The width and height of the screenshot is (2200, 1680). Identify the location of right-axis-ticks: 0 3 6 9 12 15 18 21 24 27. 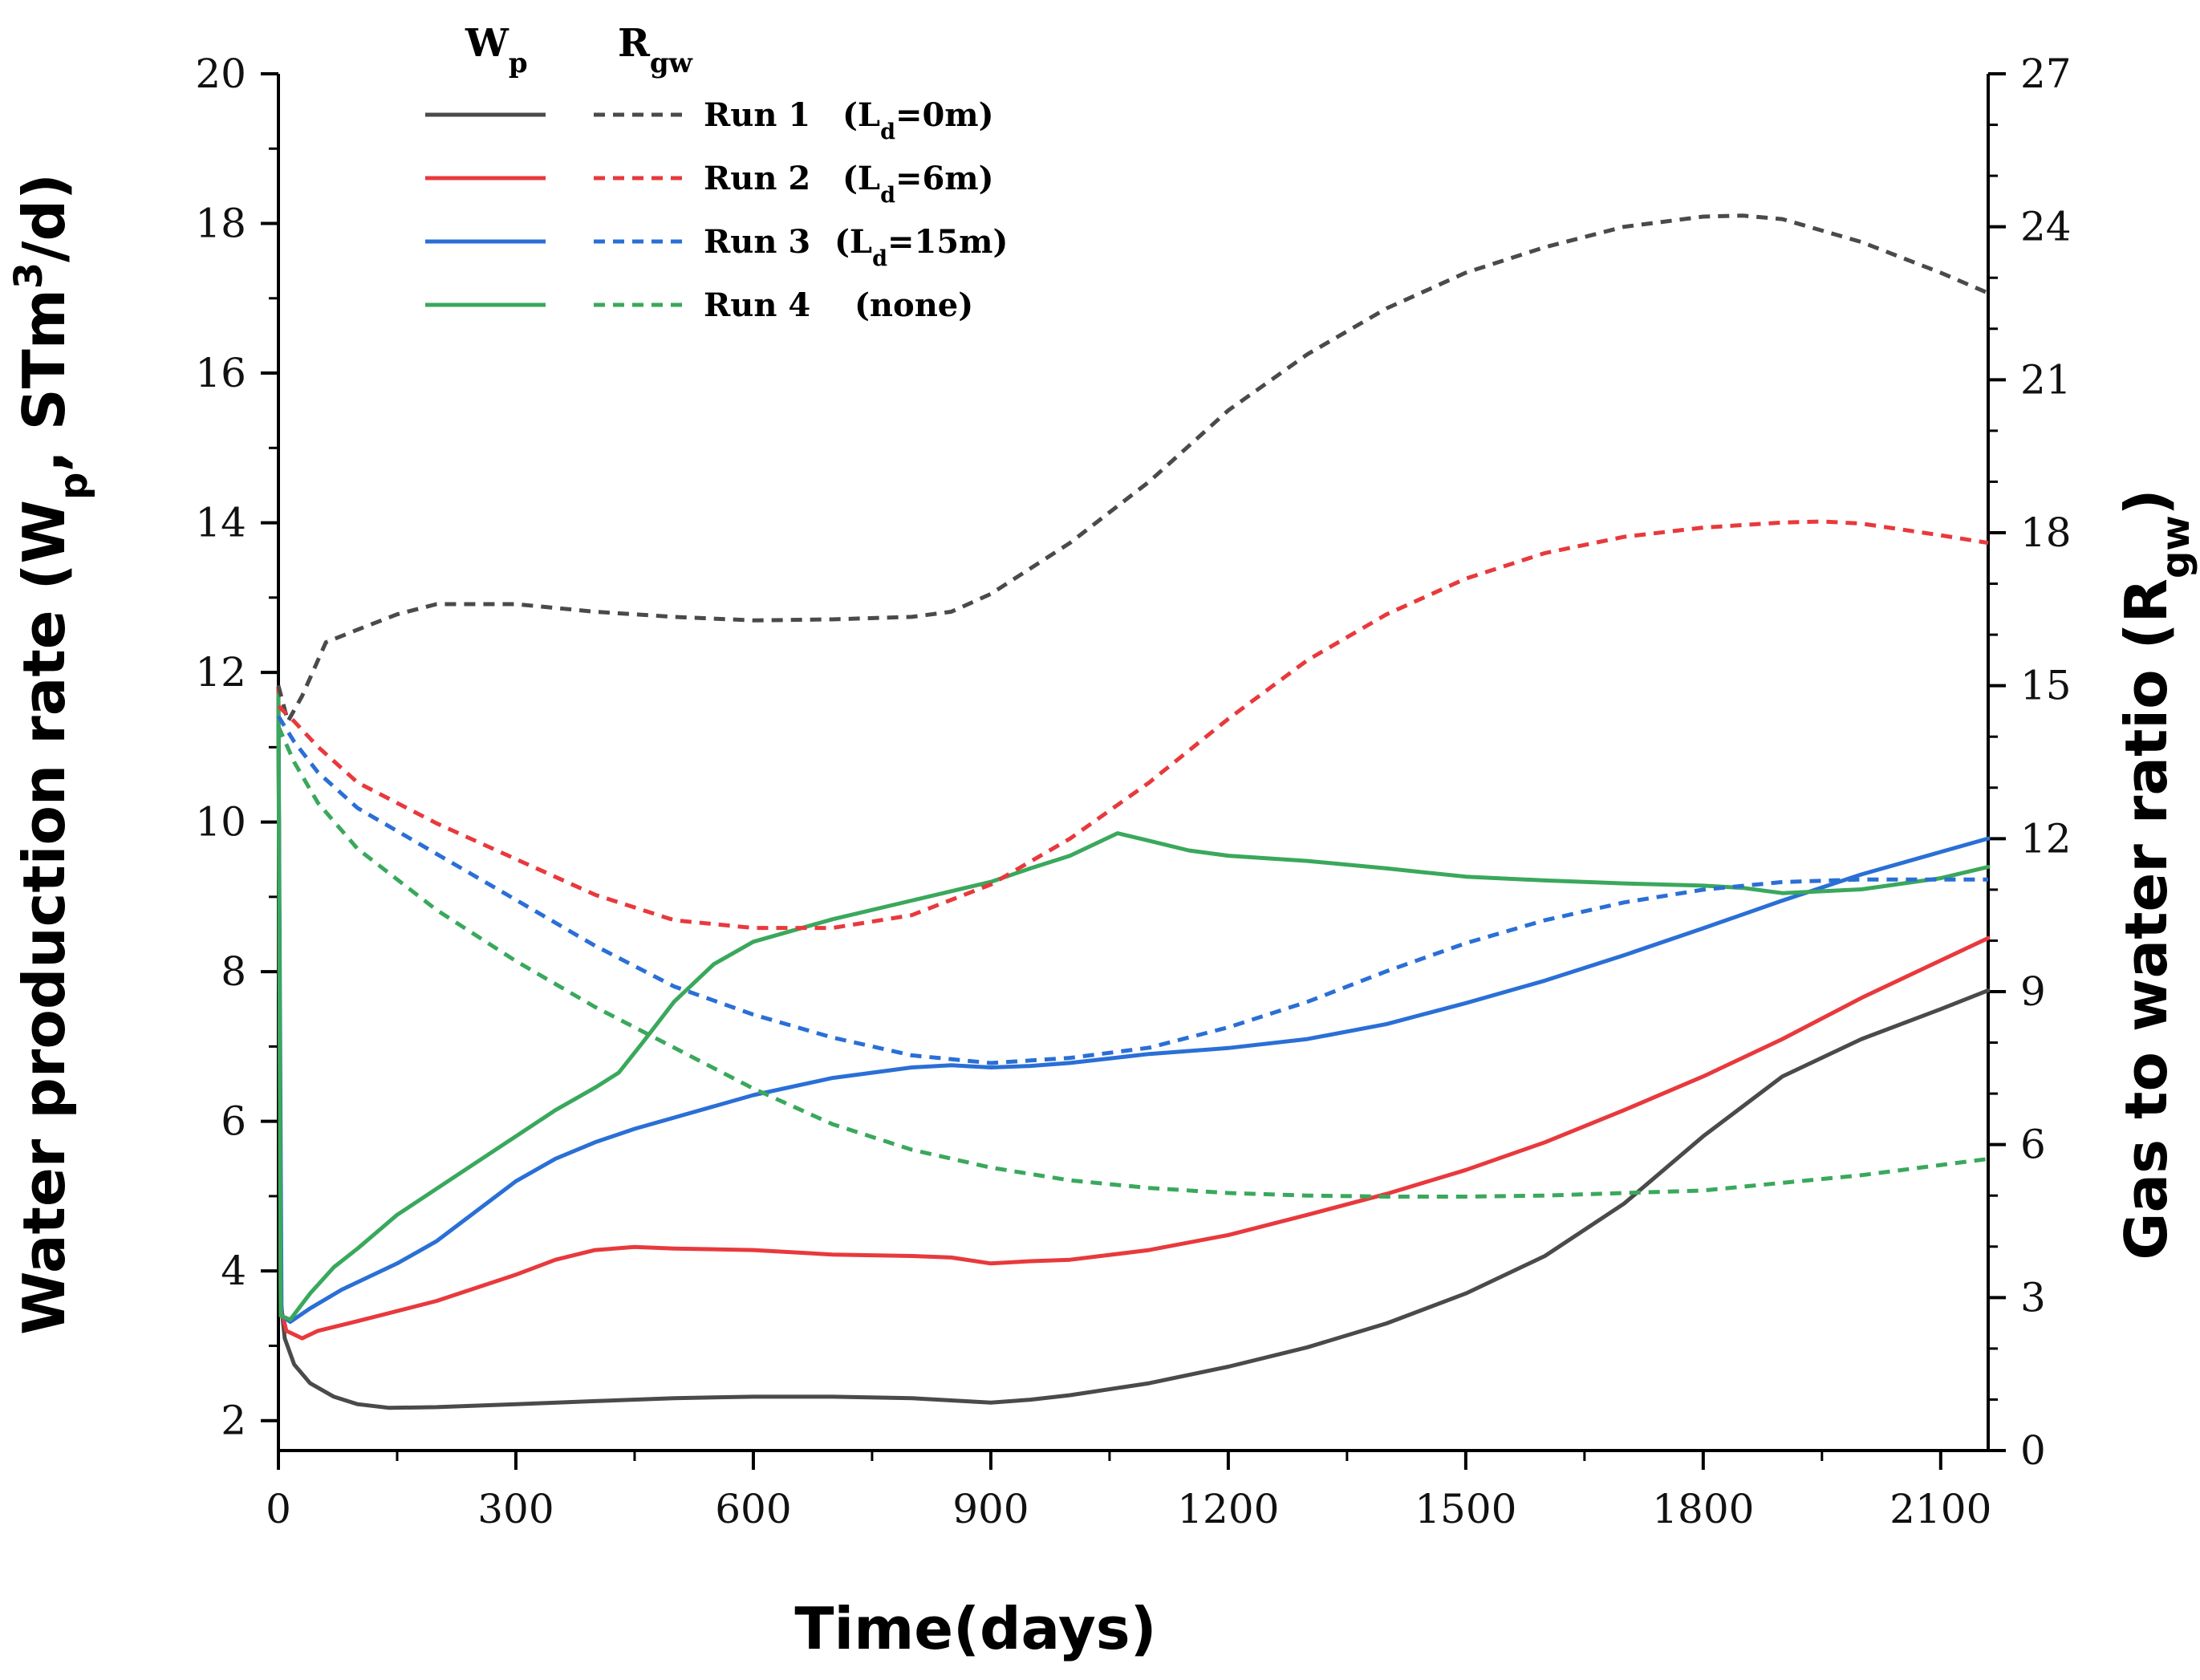
(2030, 762).